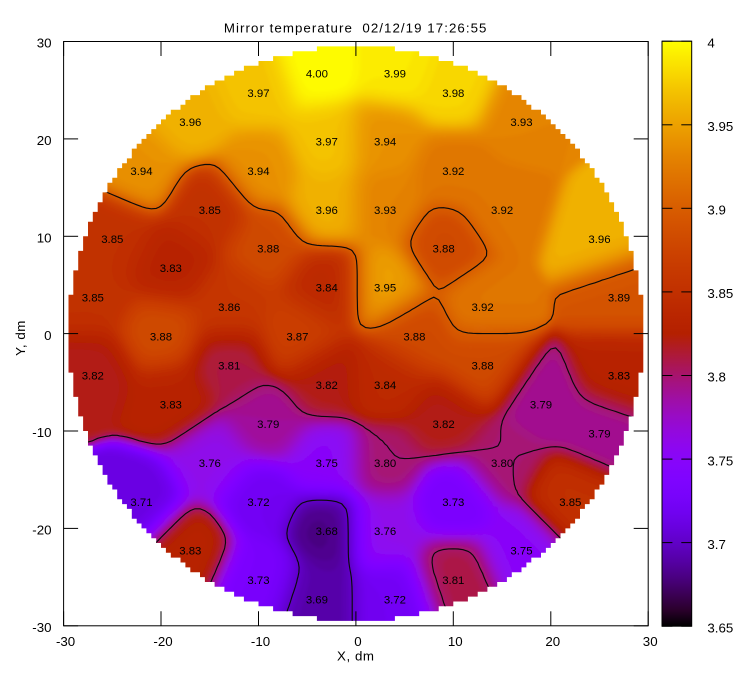 The width and height of the screenshot is (753, 674). I want to click on svg-text: 4.00, so click(317, 74).